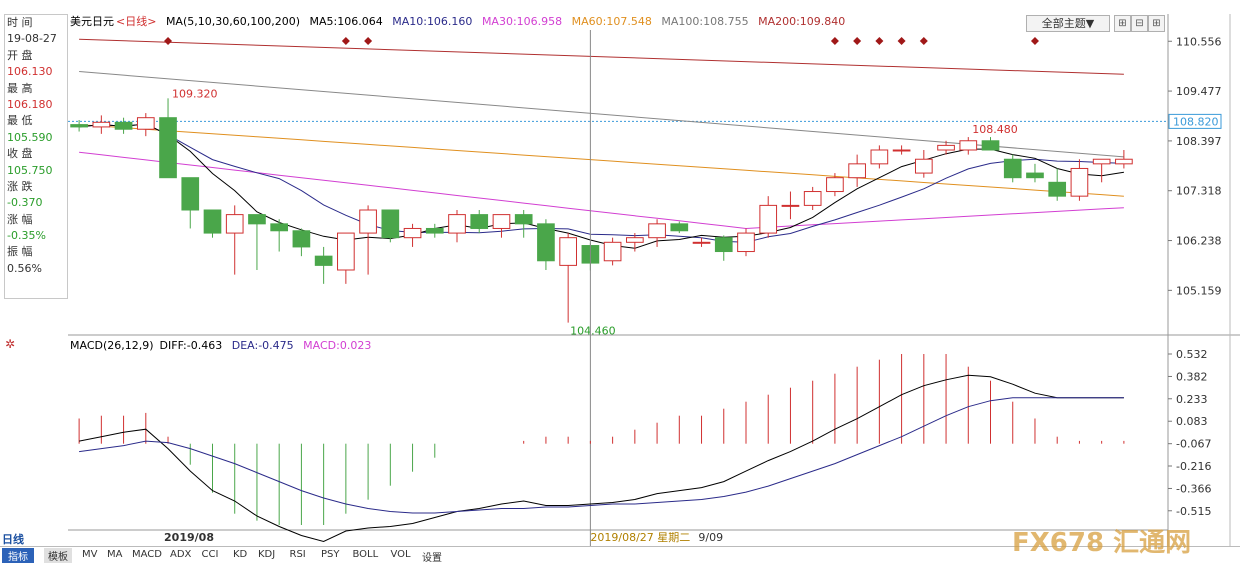 The height and width of the screenshot is (579, 1240). Describe the element at coordinates (20, 121) in the screenshot. I see `info-label: 最 低` at that location.